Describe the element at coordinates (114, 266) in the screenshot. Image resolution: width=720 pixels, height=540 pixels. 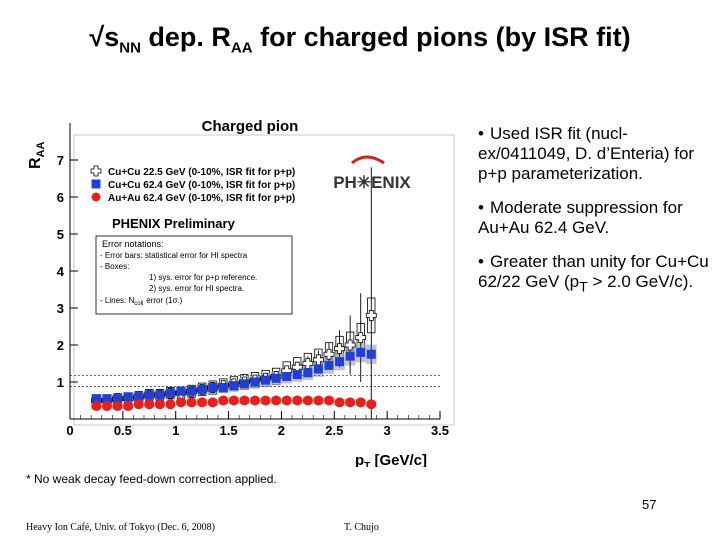
I see `error-notation-line-2: - Boxes:` at that location.